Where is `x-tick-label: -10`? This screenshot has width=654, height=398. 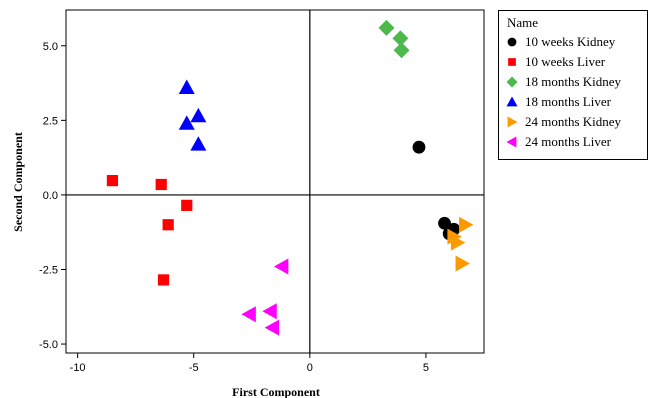 x-tick-label: -10 is located at coordinates (78, 368).